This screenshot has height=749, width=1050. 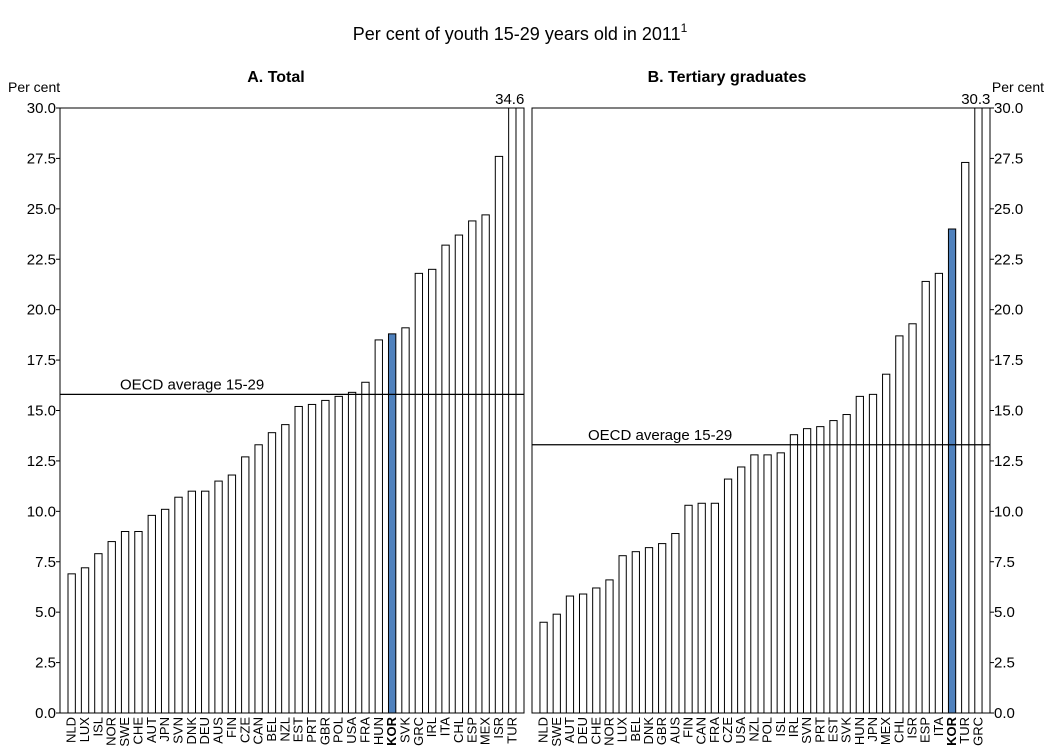 I want to click on bar-a-esp, so click(x=472, y=467).